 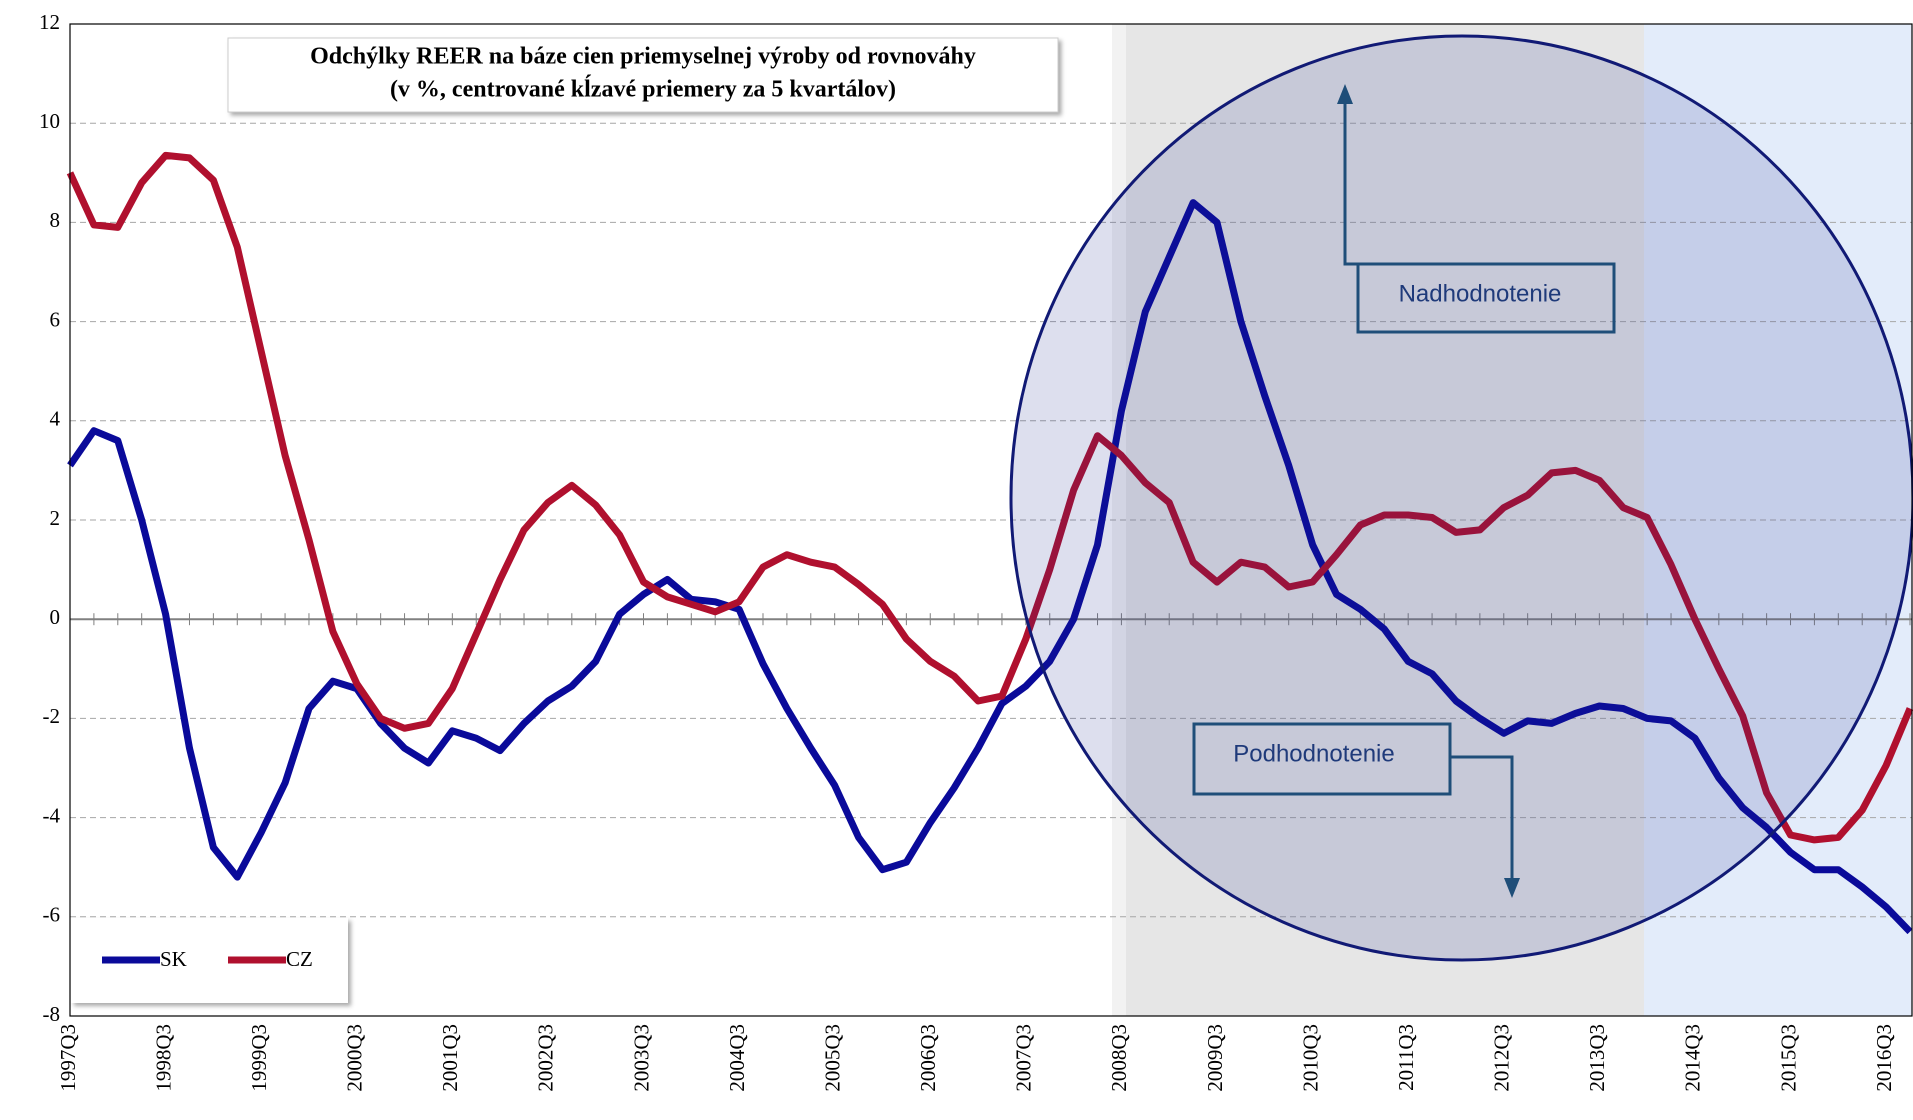 What do you see at coordinates (1310, 1058) in the screenshot?
I see `x-tick-label: 2010Q3` at bounding box center [1310, 1058].